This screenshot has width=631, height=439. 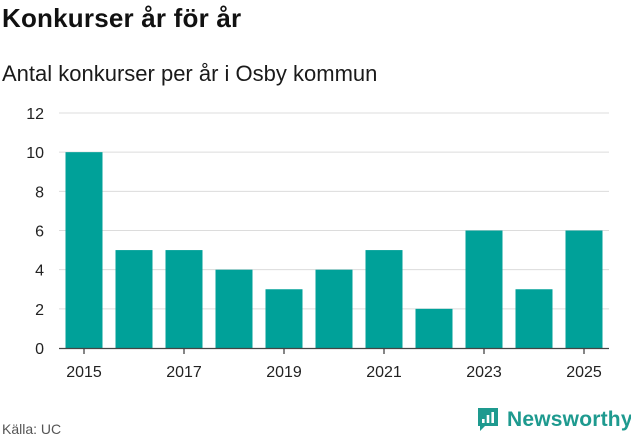 I want to click on bar-2019, so click(x=284, y=318).